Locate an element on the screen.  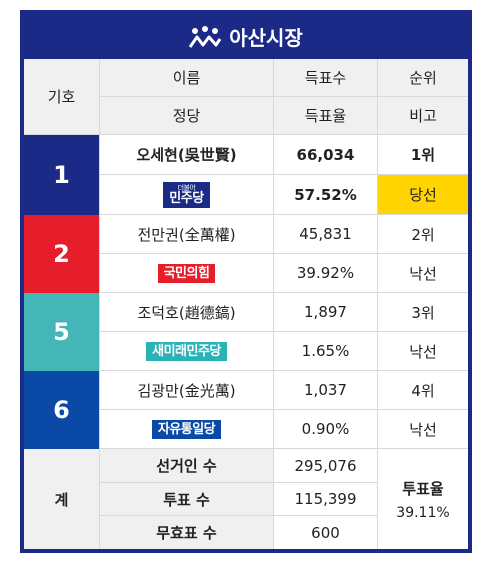
header-name: 이름 is located at coordinates (186, 78).